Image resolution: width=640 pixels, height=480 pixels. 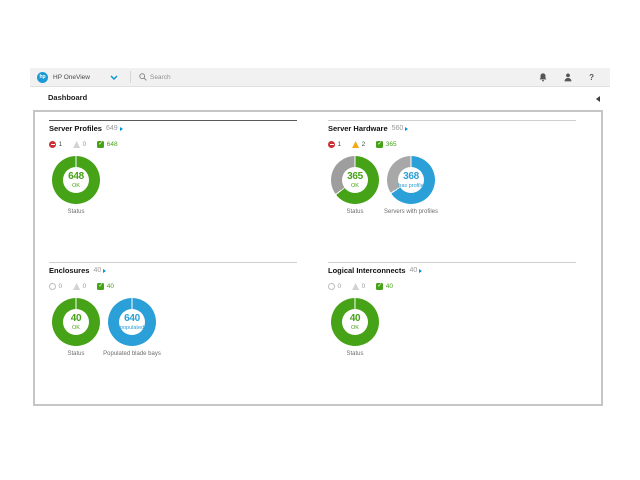 I want to click on page-bar: Dashboard, so click(x=320, y=98).